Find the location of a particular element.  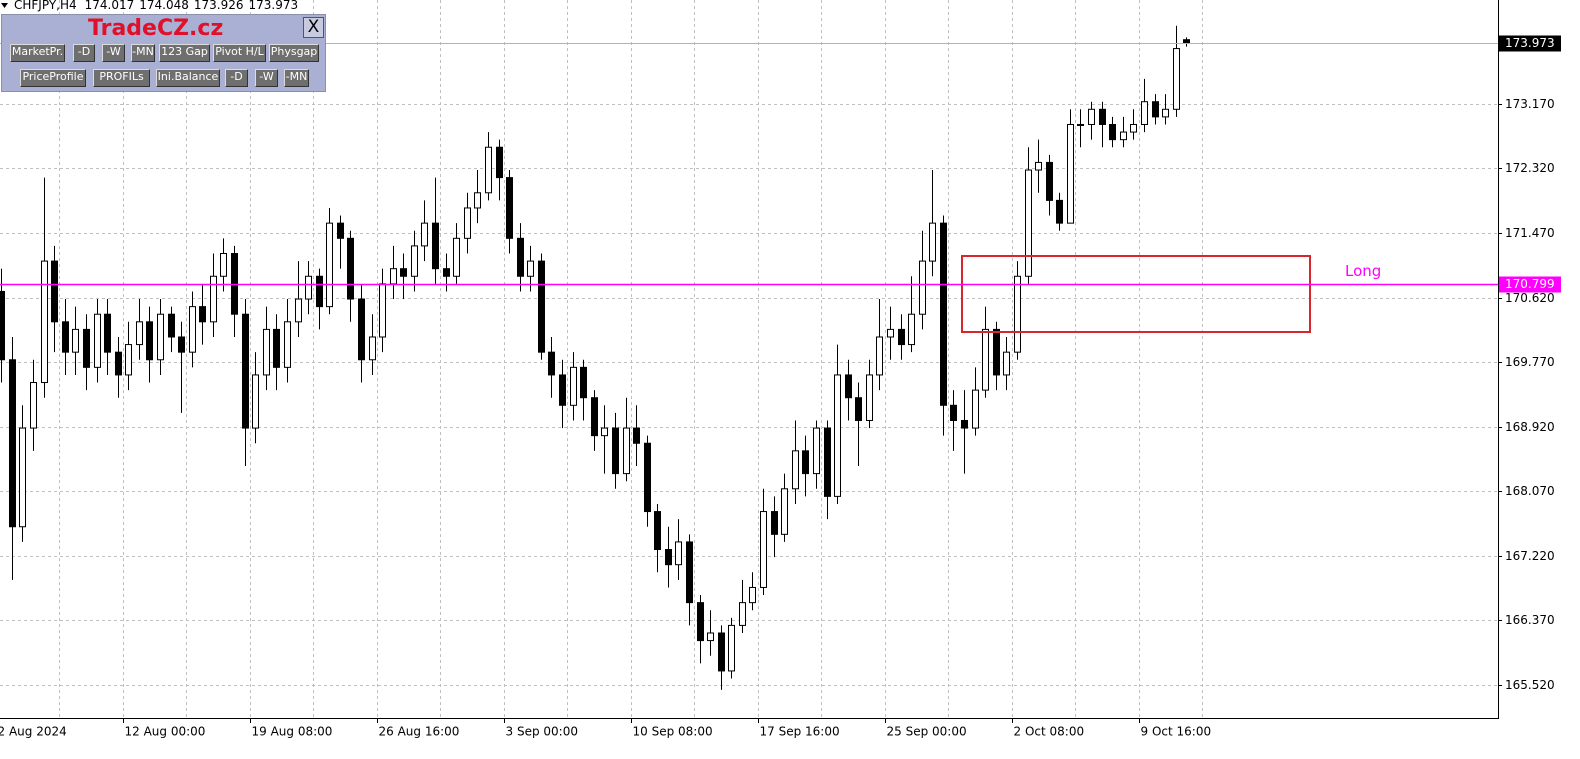

low: 173.926 is located at coordinates (219, 6).